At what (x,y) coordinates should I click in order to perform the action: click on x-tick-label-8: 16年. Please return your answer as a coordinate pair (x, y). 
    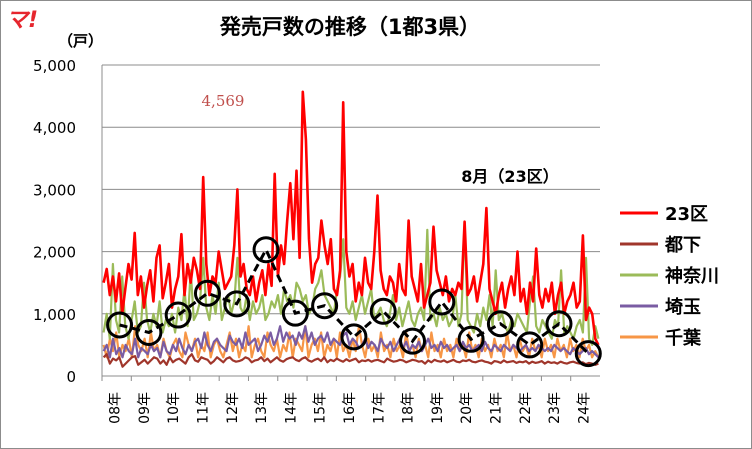
    Looking at the image, I should click on (350, 408).